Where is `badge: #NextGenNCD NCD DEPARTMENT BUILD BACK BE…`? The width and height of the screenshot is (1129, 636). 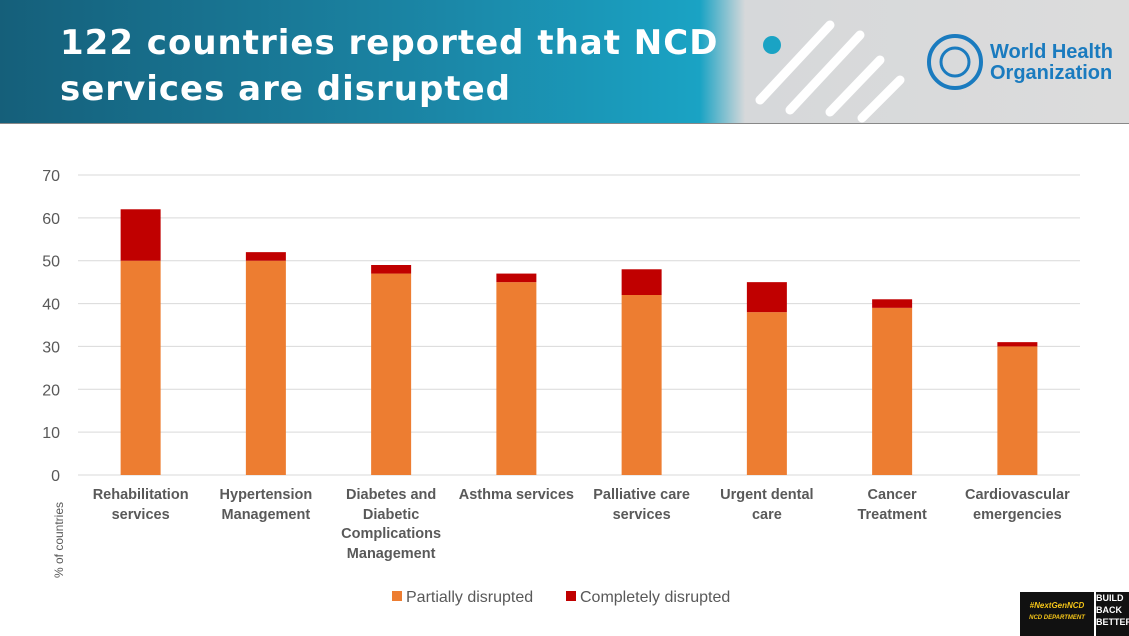 badge: #NextGenNCD NCD DEPARTMENT BUILD BACK BE… is located at coordinates (1074, 614).